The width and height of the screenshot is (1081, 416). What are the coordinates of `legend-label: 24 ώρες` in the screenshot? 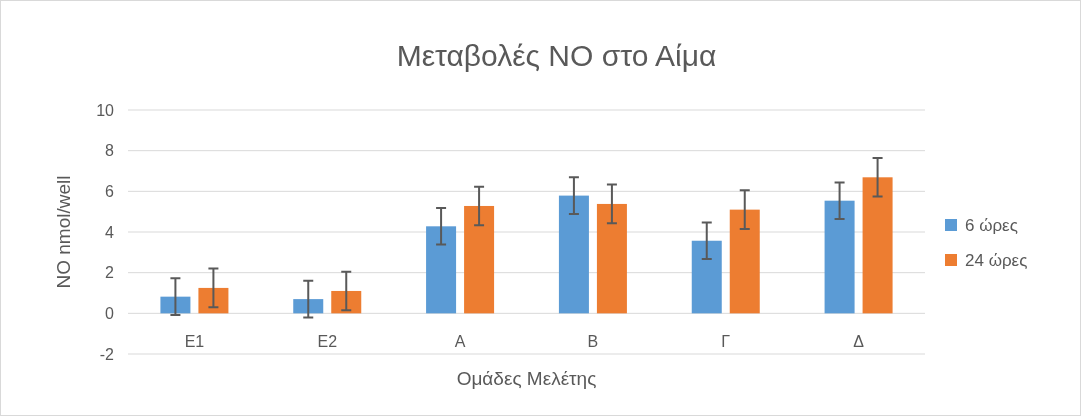 It's located at (996, 260).